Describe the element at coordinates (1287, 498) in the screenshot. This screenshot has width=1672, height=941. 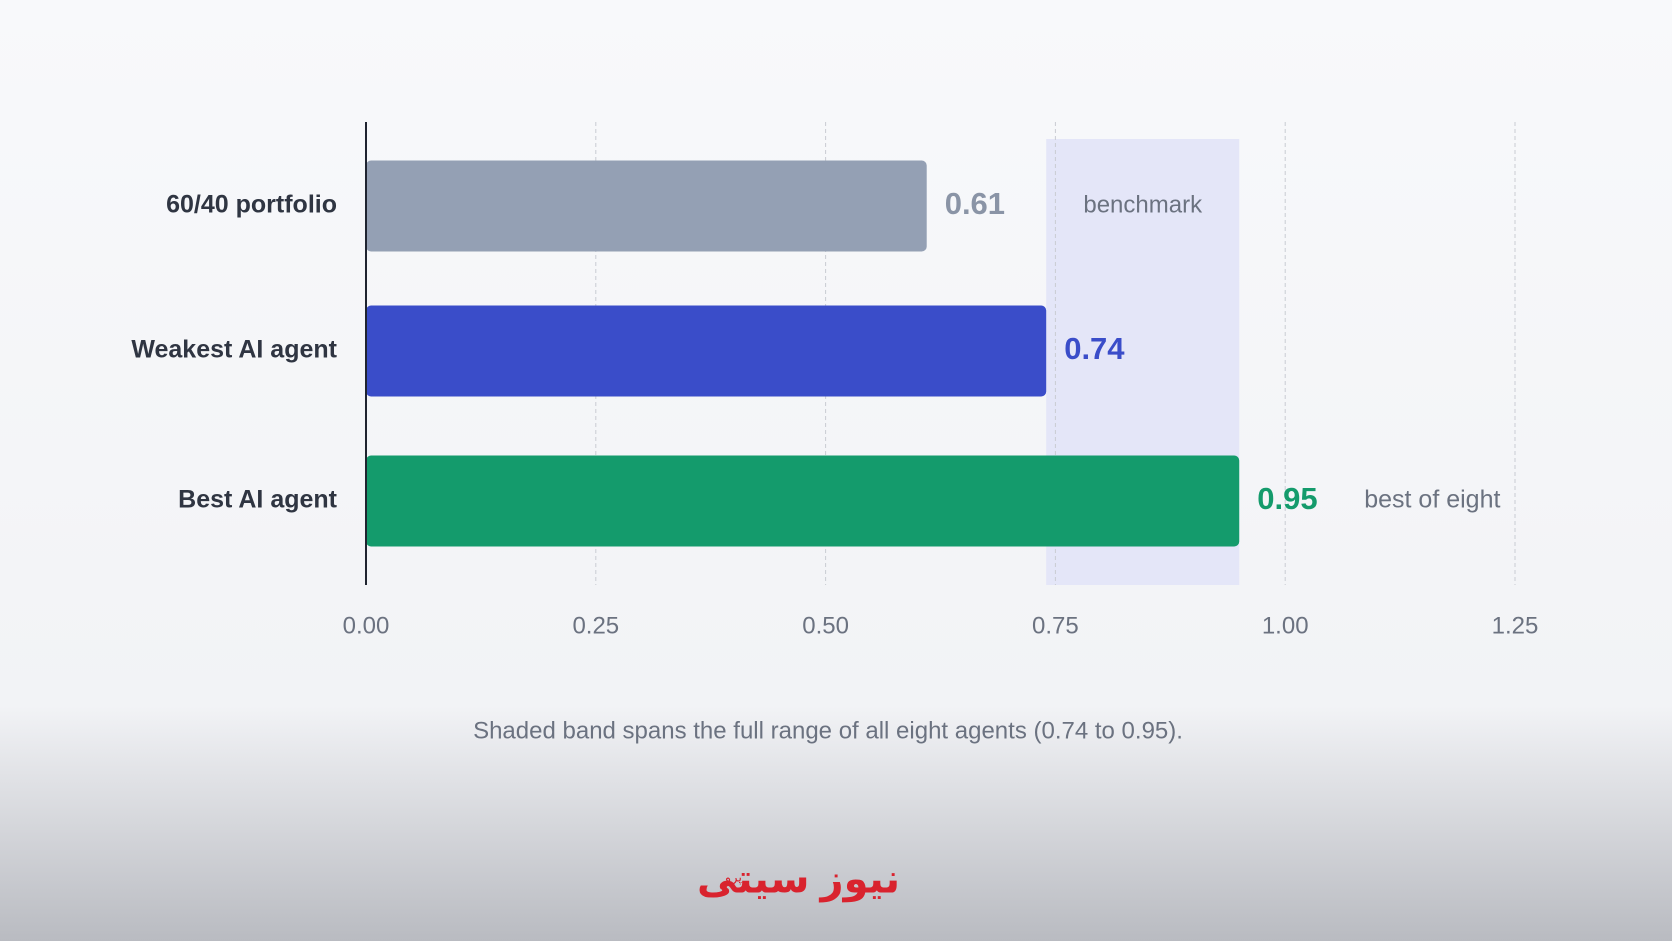
I see `value-label: 0.95` at that location.